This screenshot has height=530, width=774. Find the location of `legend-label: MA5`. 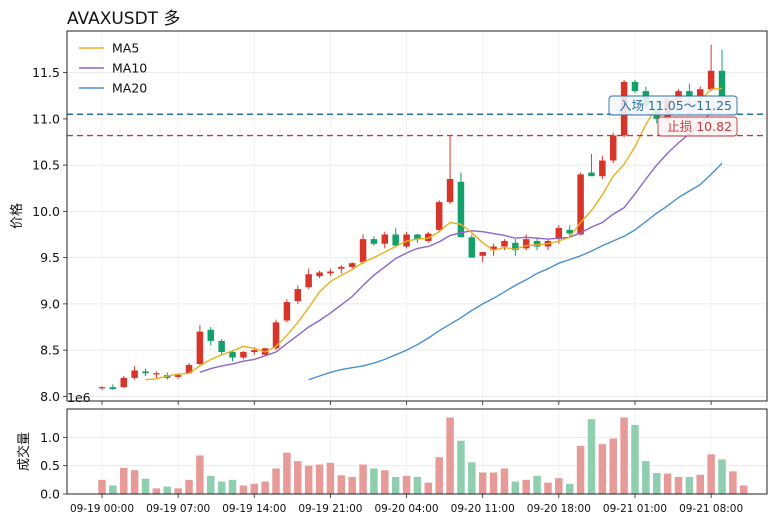

legend-label: MA5 is located at coordinates (125, 48).